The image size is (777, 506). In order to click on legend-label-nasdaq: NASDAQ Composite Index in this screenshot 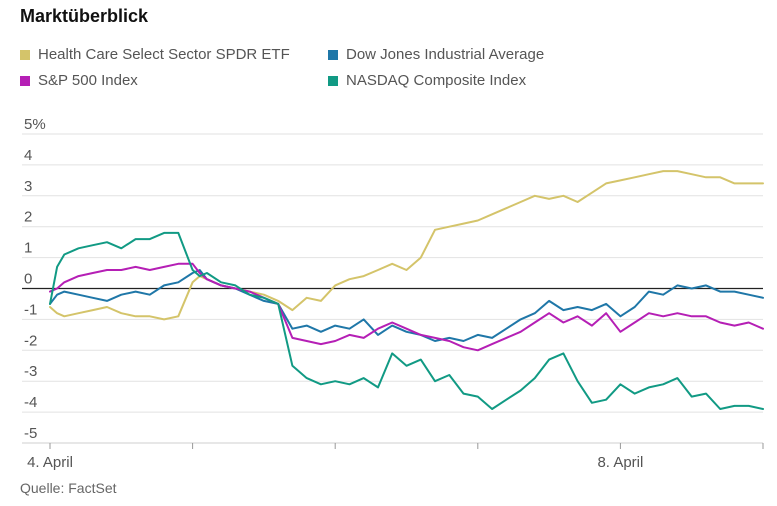, I will do `click(436, 80)`.